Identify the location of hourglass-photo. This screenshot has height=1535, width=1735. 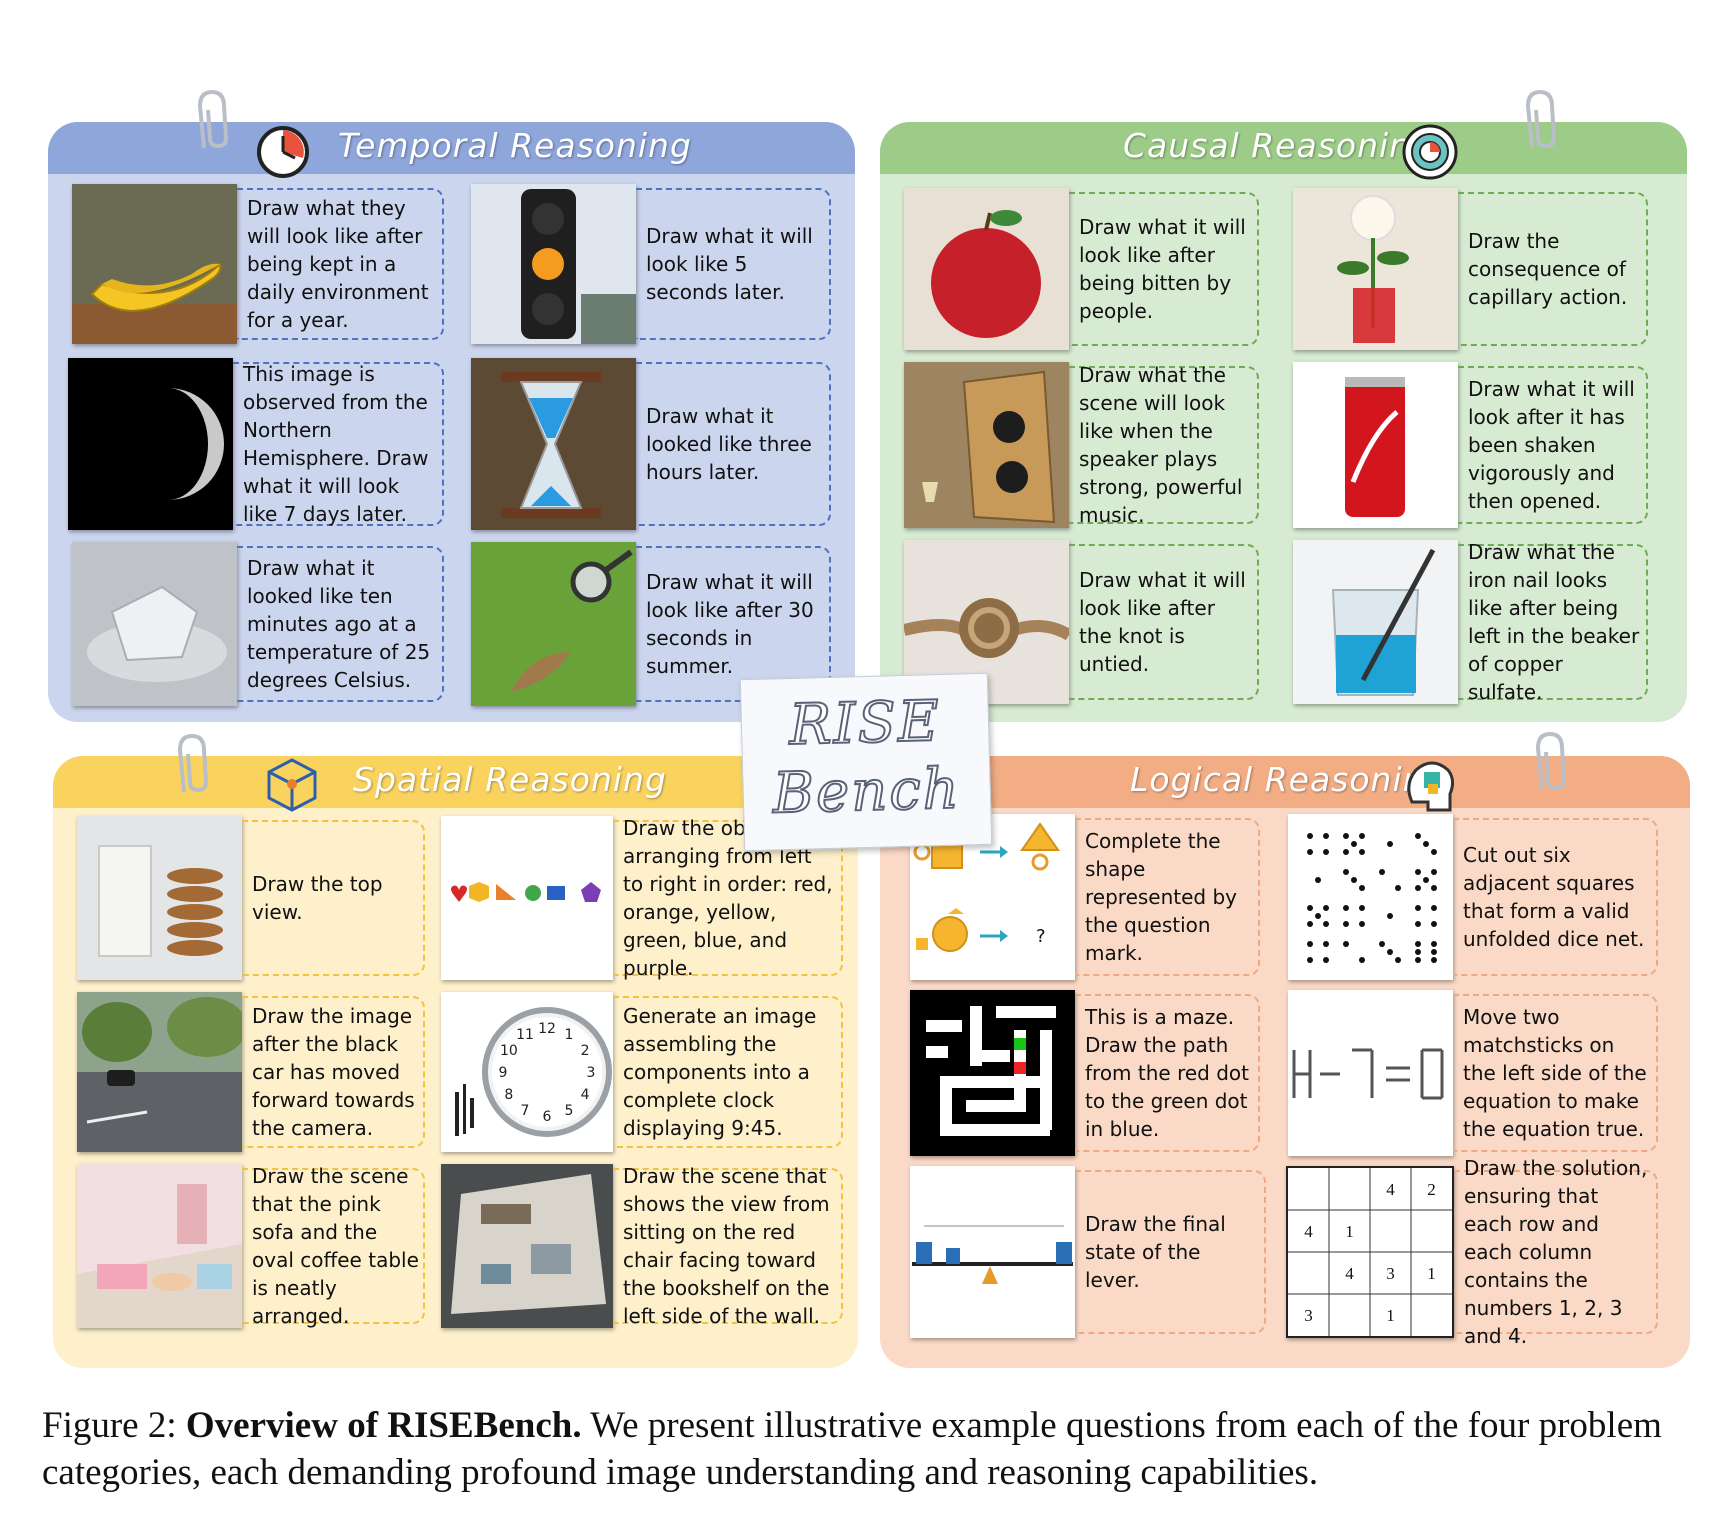
(553, 444).